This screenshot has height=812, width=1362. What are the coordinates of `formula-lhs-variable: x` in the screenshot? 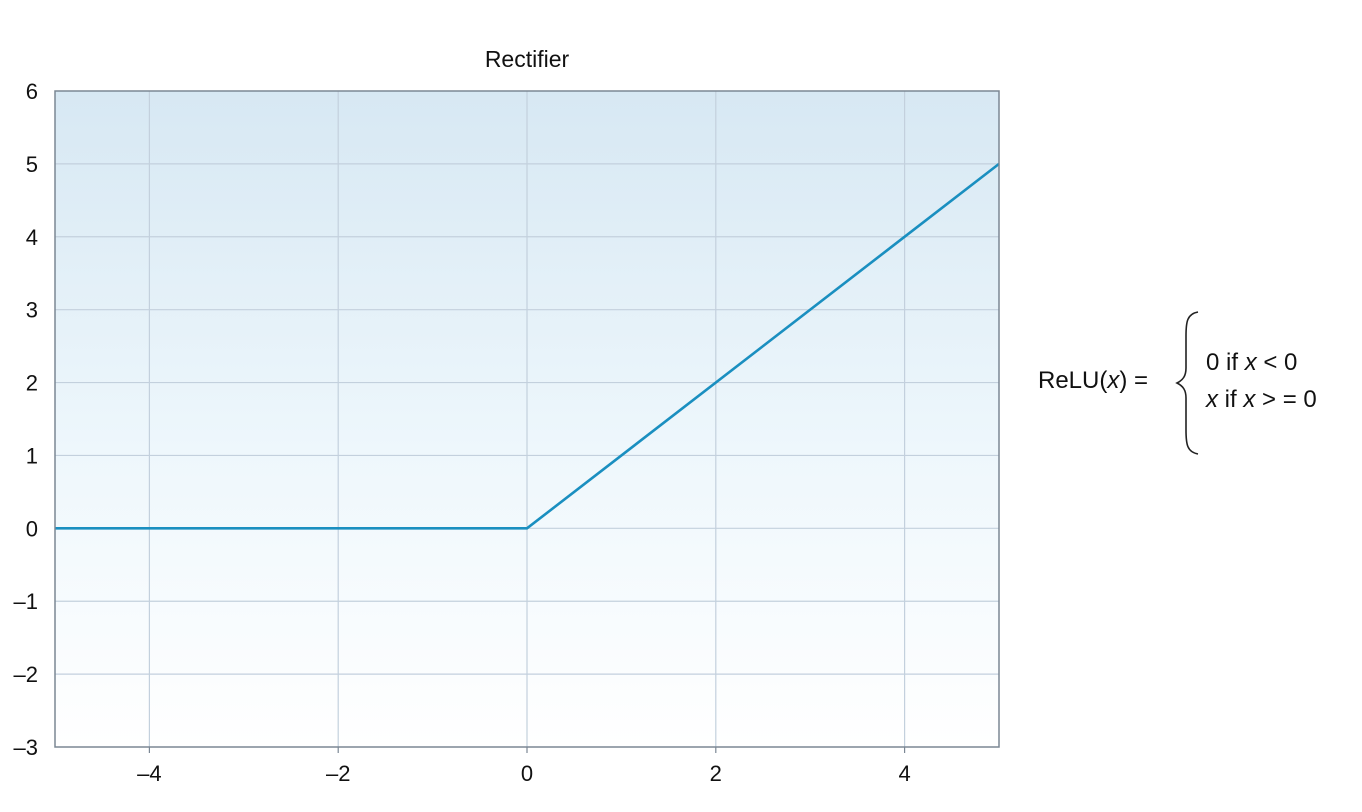 It's located at (1113, 380).